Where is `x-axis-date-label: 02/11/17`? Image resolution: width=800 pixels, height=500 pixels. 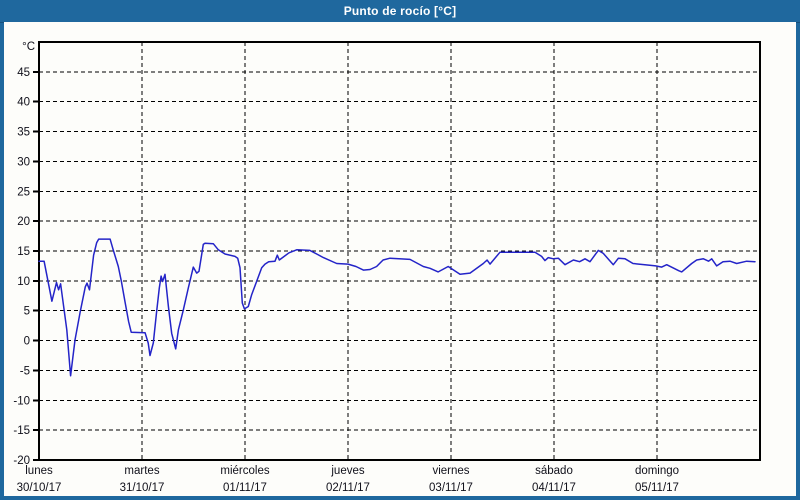 x-axis-date-label: 02/11/17 is located at coordinates (348, 488).